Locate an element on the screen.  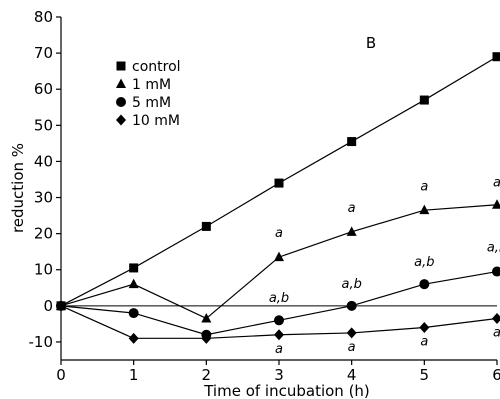
x-axis-title: Time of incubation (h) is located at coordinates (286, 390).